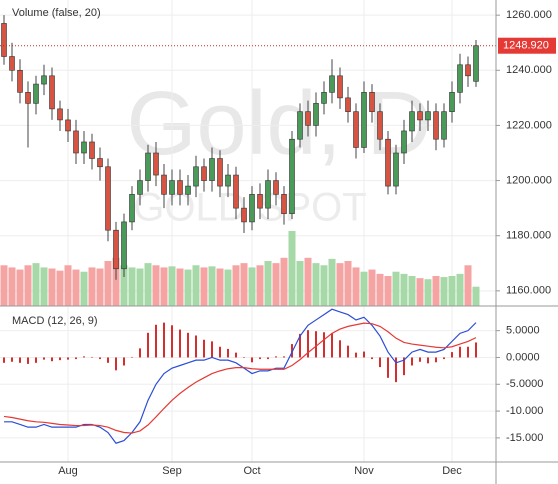 This screenshot has width=558, height=484. I want to click on y-tick-label: 1240.000, so click(529, 70).